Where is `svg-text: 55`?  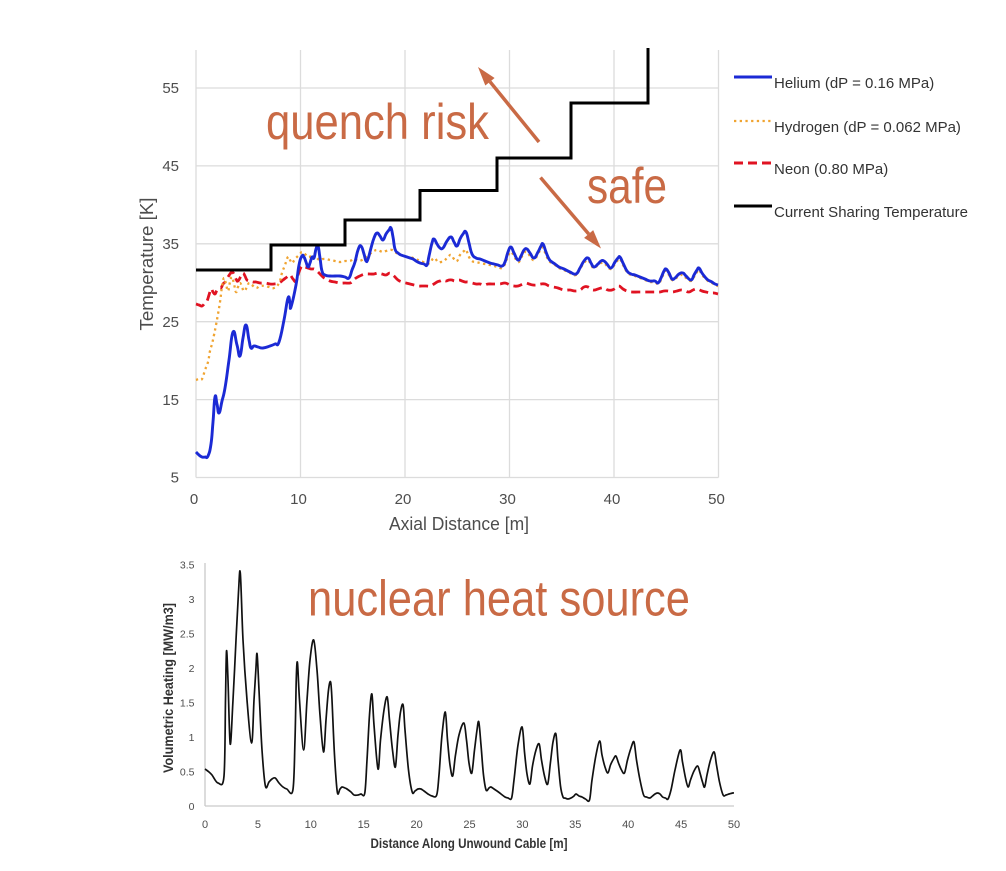 svg-text: 55 is located at coordinates (170, 88).